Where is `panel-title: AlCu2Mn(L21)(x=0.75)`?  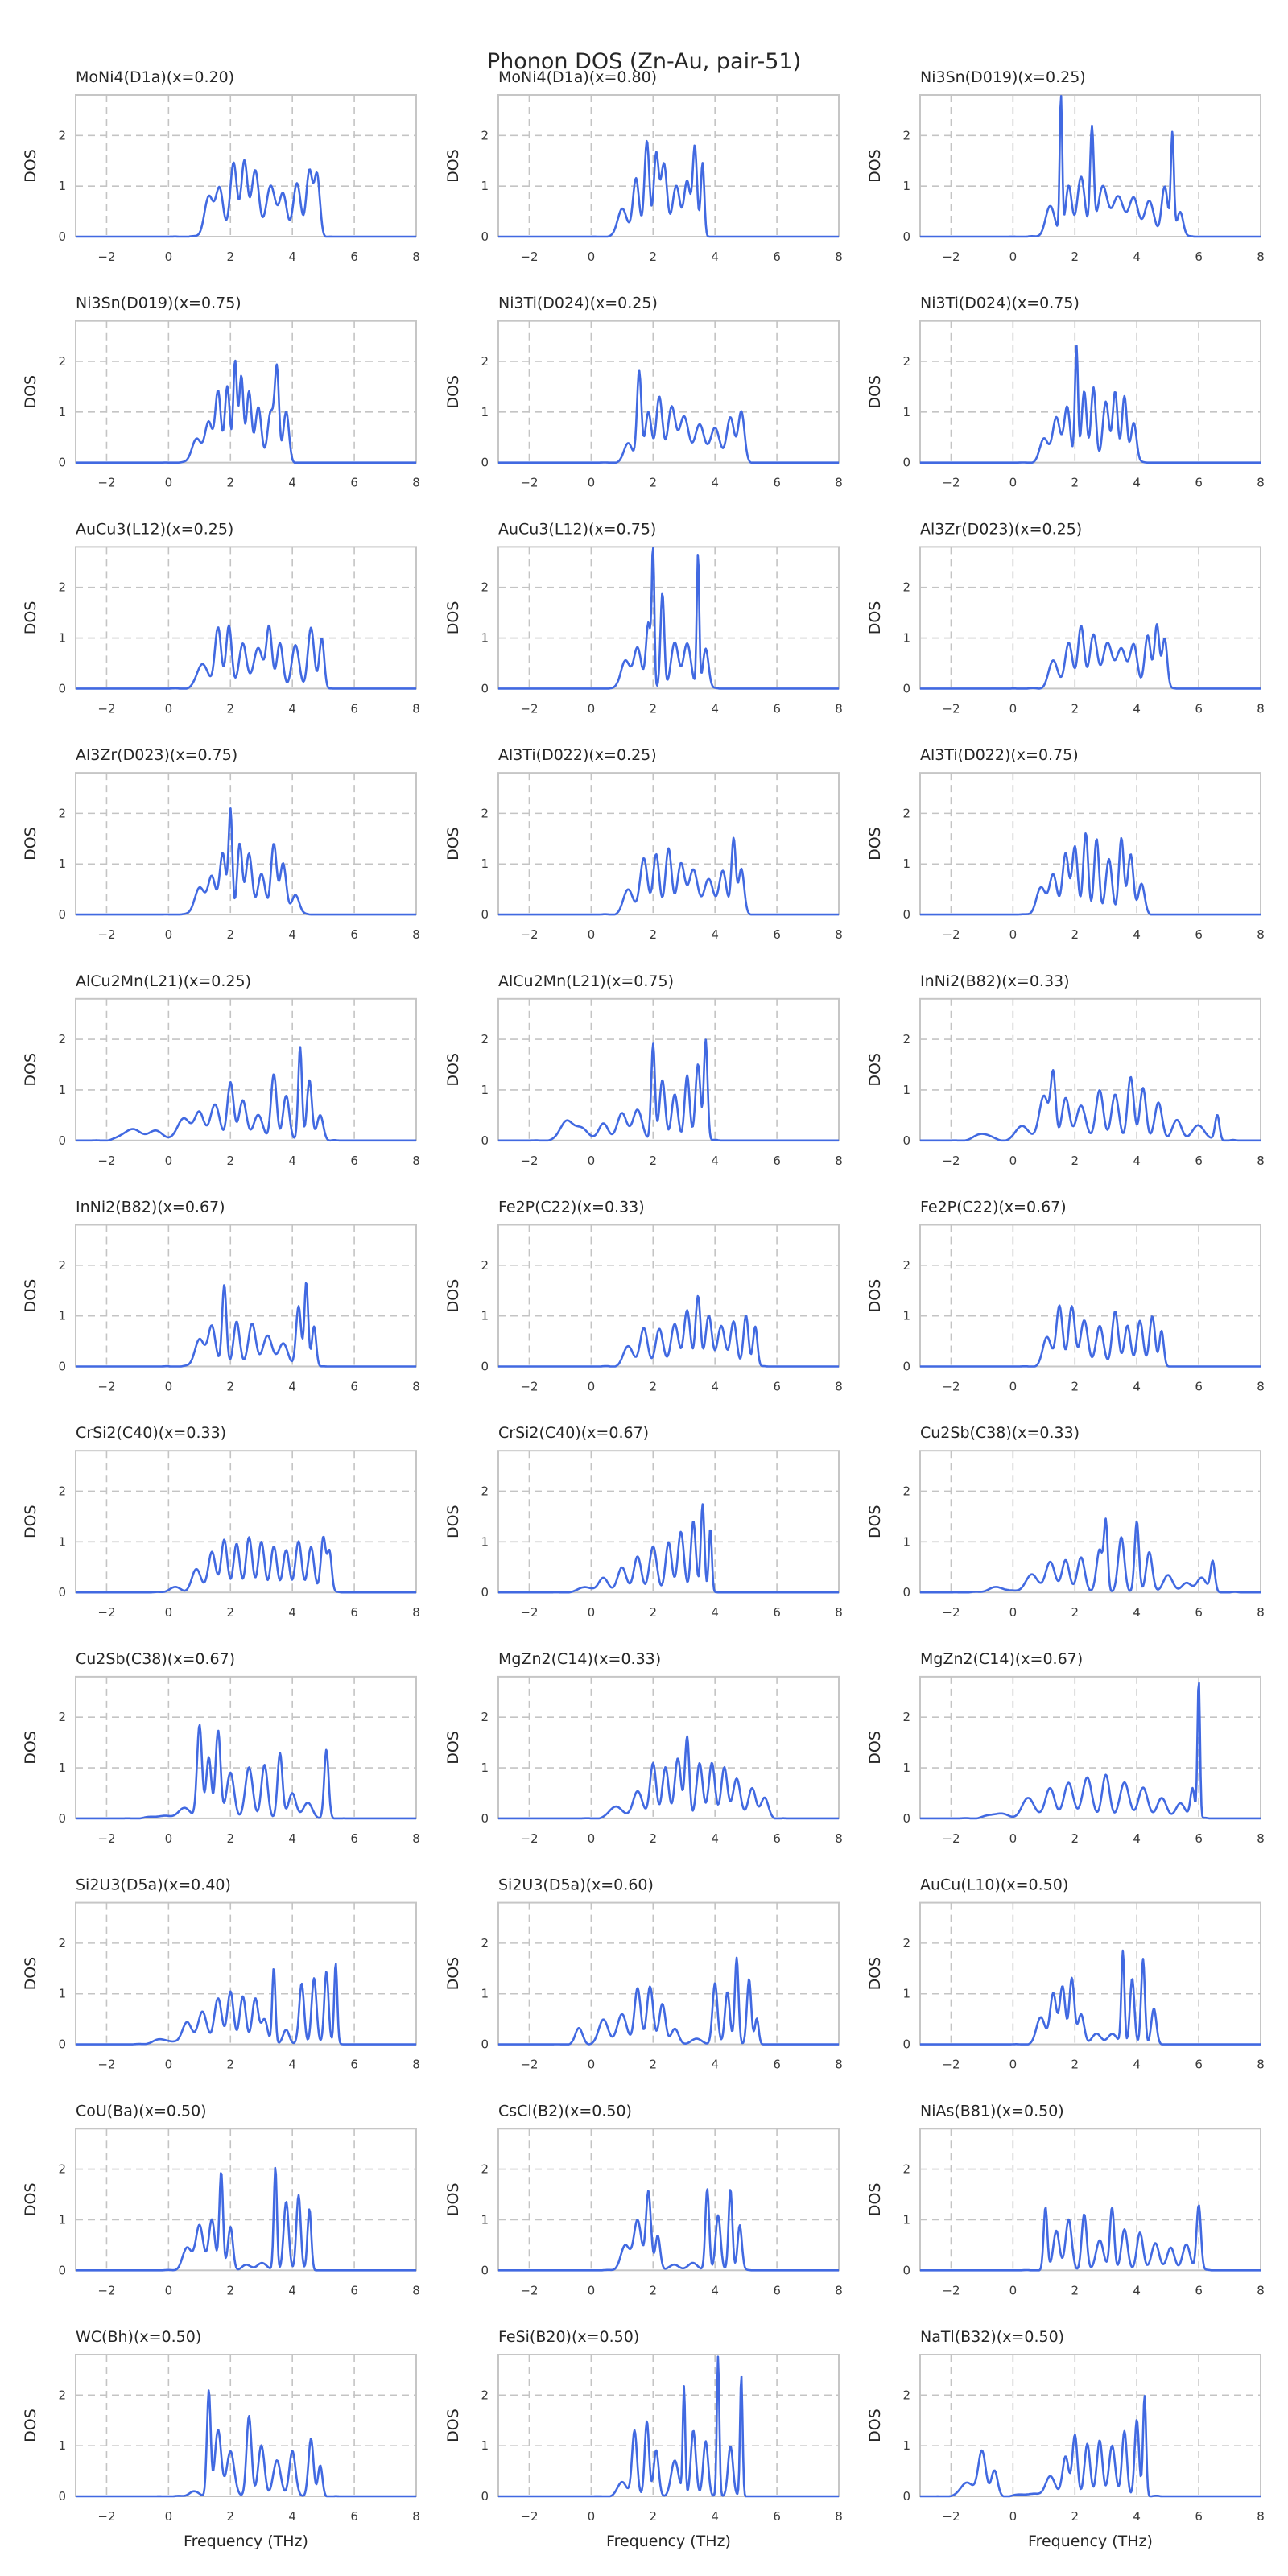 panel-title: AlCu2Mn(L21)(x=0.75) is located at coordinates (586, 981).